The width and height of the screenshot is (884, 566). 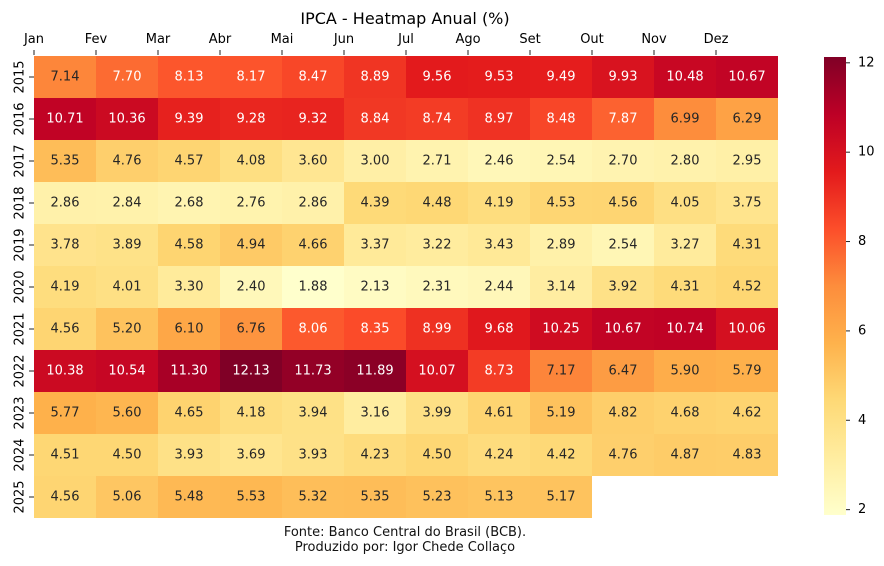 I want to click on cell-value-label: 10.48, so click(x=684, y=77).